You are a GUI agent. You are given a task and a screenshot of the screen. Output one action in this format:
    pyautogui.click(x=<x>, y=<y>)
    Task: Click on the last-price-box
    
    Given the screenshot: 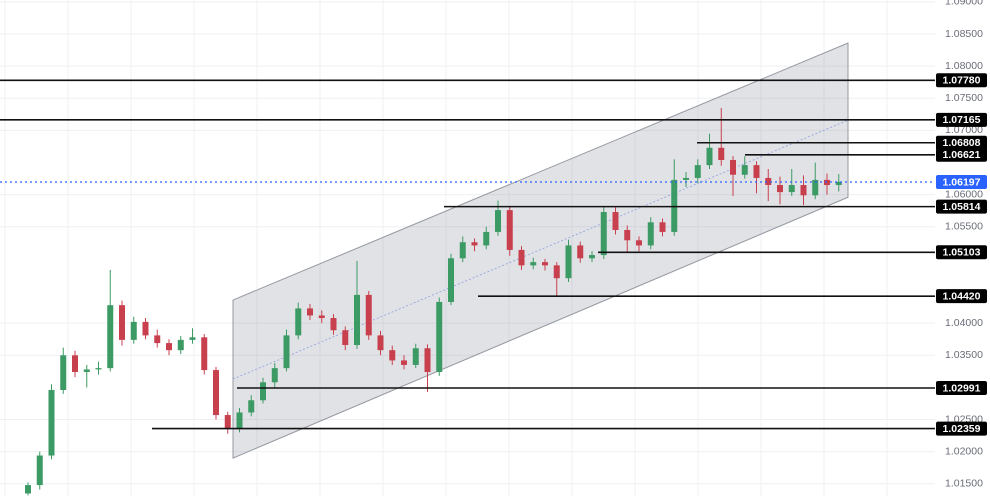 What is the action you would take?
    pyautogui.click(x=961, y=182)
    